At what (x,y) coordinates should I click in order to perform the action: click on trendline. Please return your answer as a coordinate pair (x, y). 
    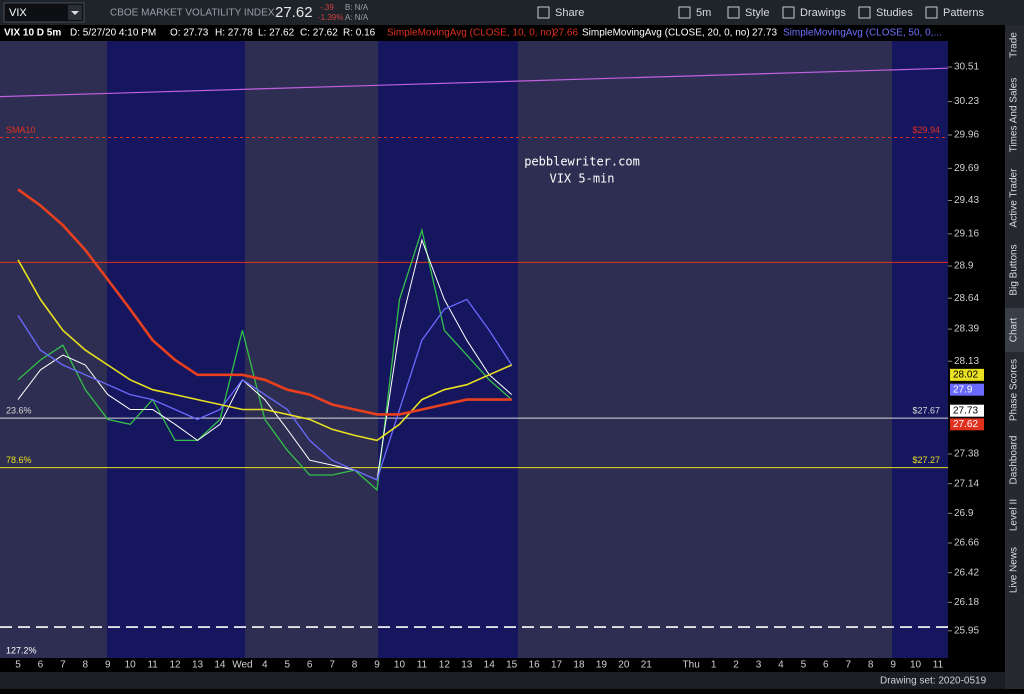
    Looking at the image, I should click on (474, 82).